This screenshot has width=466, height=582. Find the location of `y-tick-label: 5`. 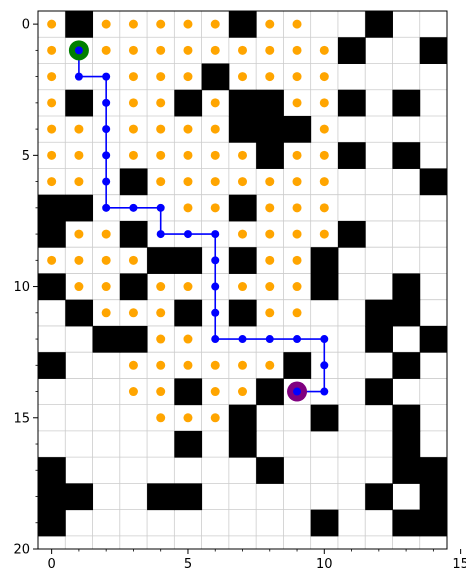

y-tick-label: 5 is located at coordinates (26, 156).